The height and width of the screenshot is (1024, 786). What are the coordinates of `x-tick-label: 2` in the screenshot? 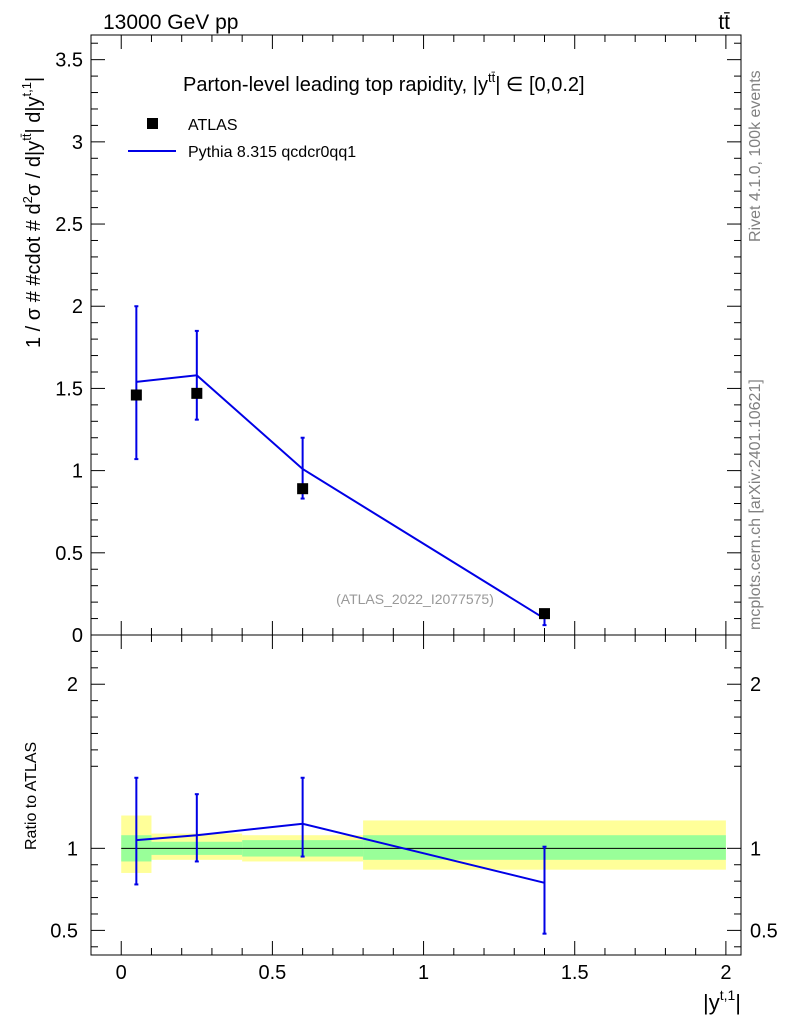 It's located at (725, 973).